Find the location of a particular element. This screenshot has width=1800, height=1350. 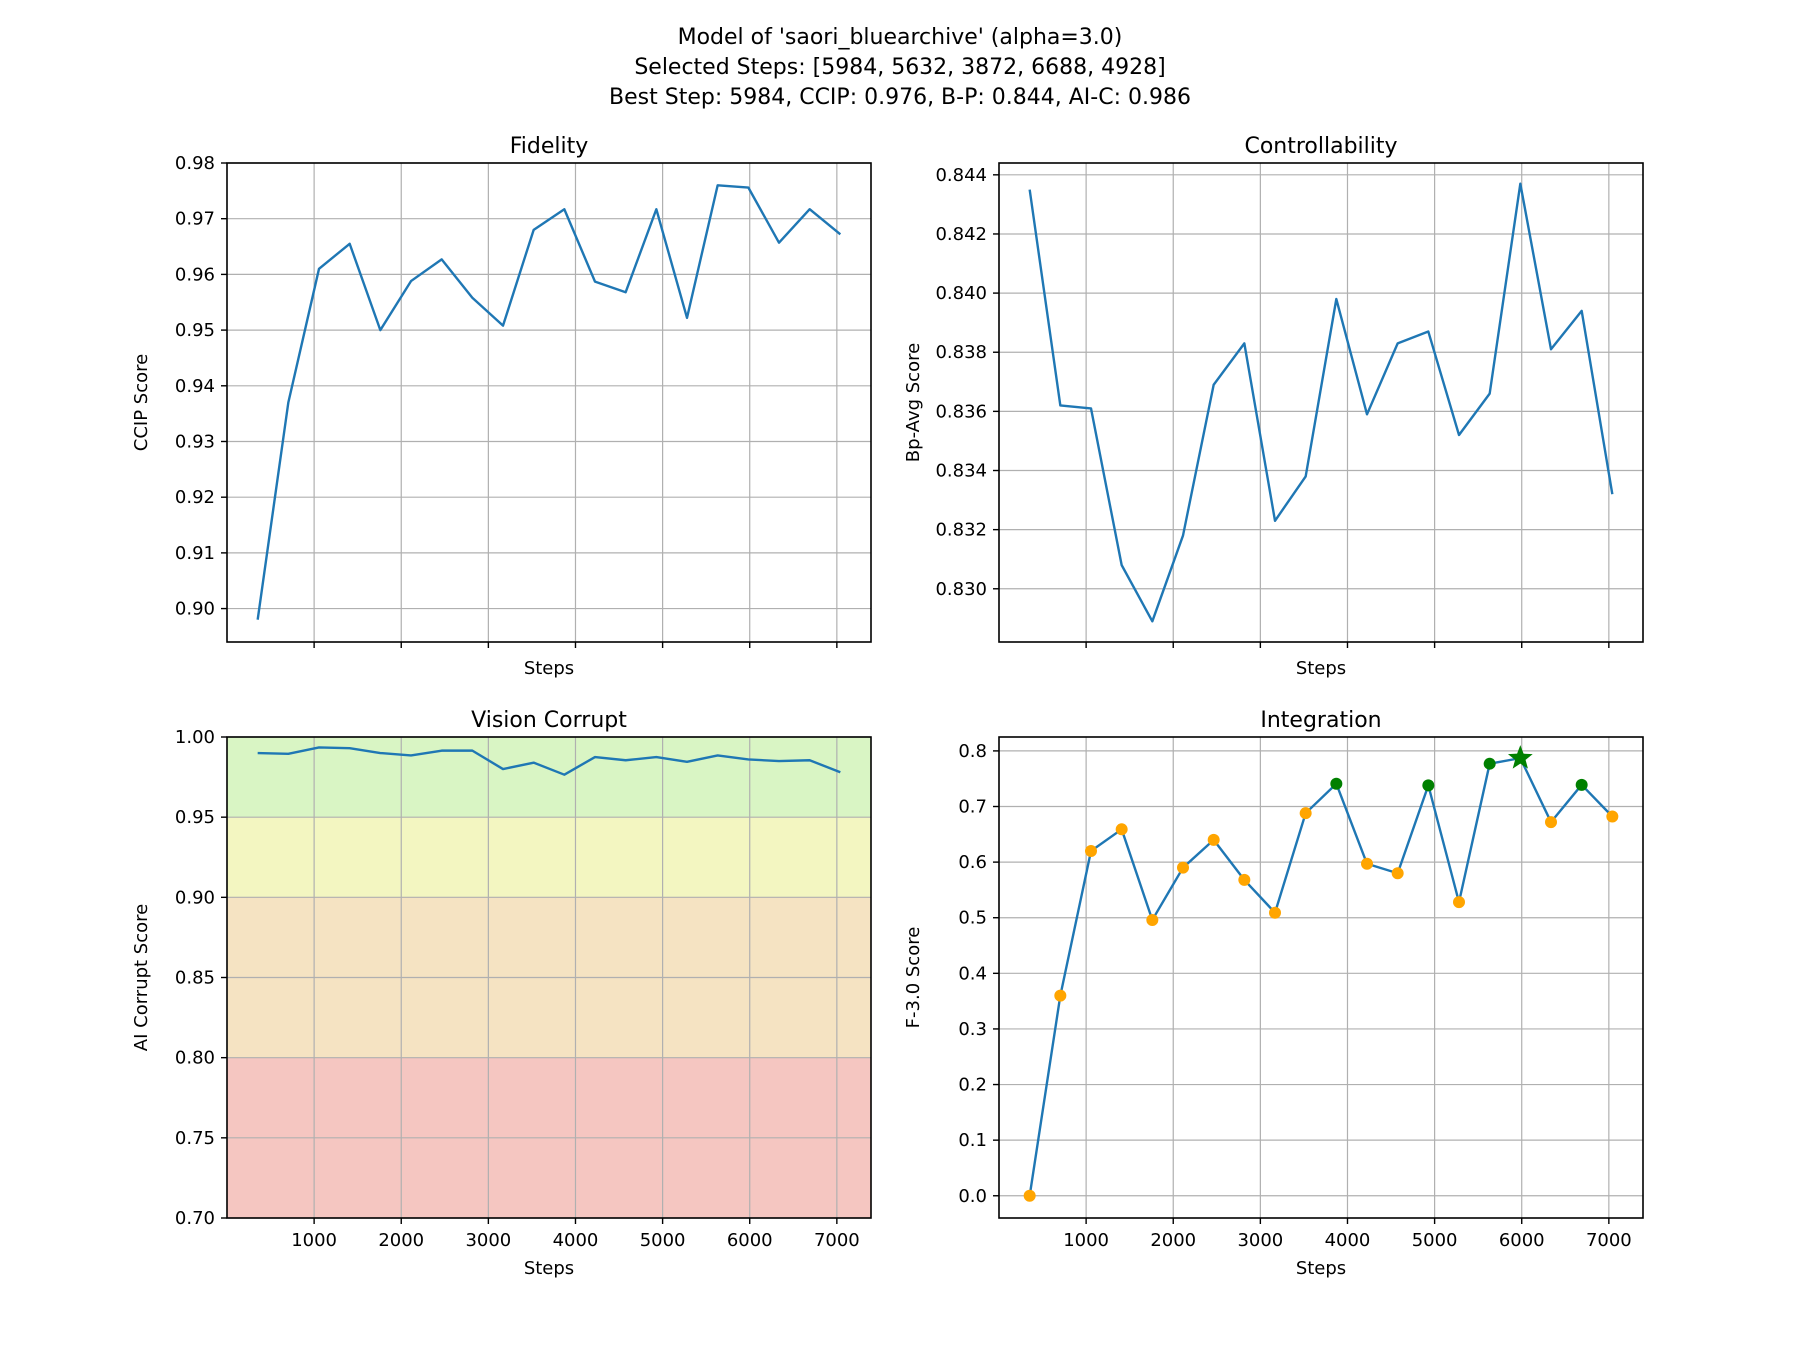

fidelity-ytick-label-4: 0.94 is located at coordinates (195, 386).